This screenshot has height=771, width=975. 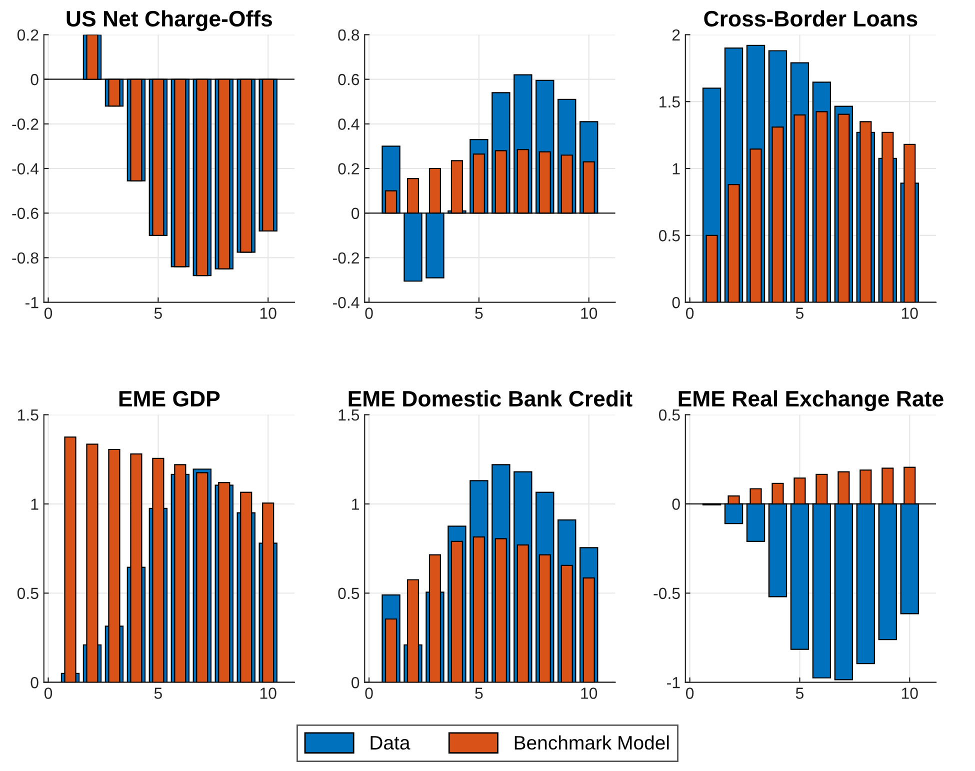 I want to click on y-tick-label: 0.8, so click(x=349, y=35).